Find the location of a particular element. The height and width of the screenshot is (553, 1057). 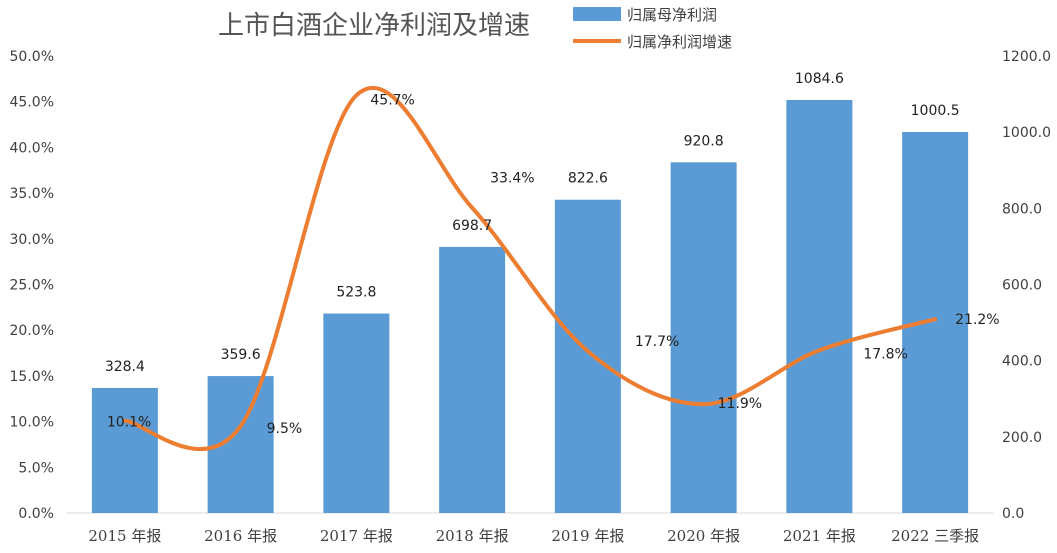

left-tick-label: 20.0% is located at coordinates (32, 331).